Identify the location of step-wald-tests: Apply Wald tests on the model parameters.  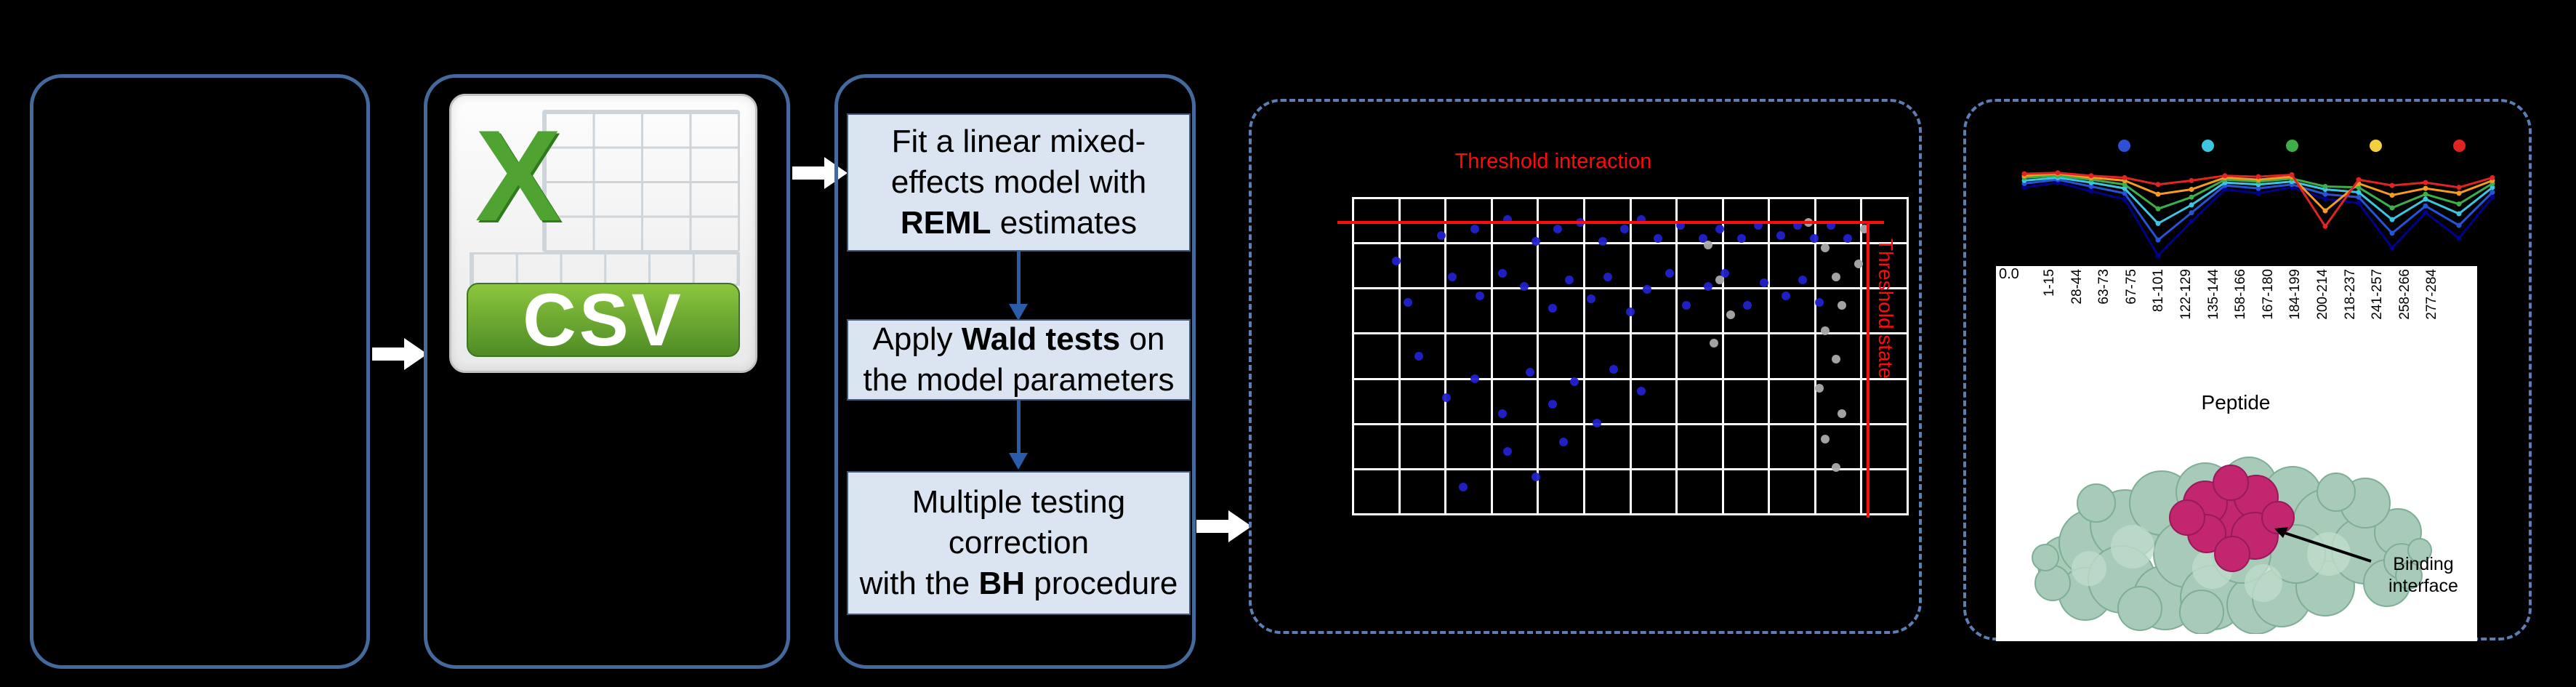
(1019, 360).